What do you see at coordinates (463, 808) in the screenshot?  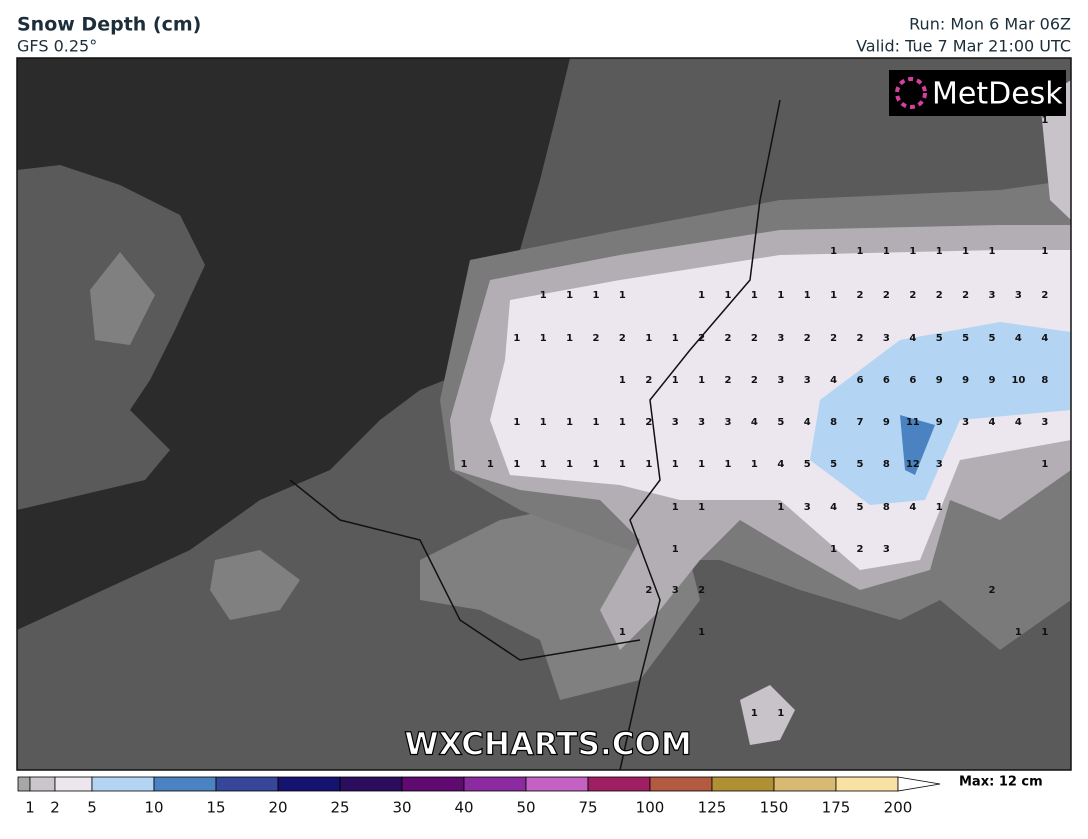 I see `colorbar-tick-label: 40` at bounding box center [463, 808].